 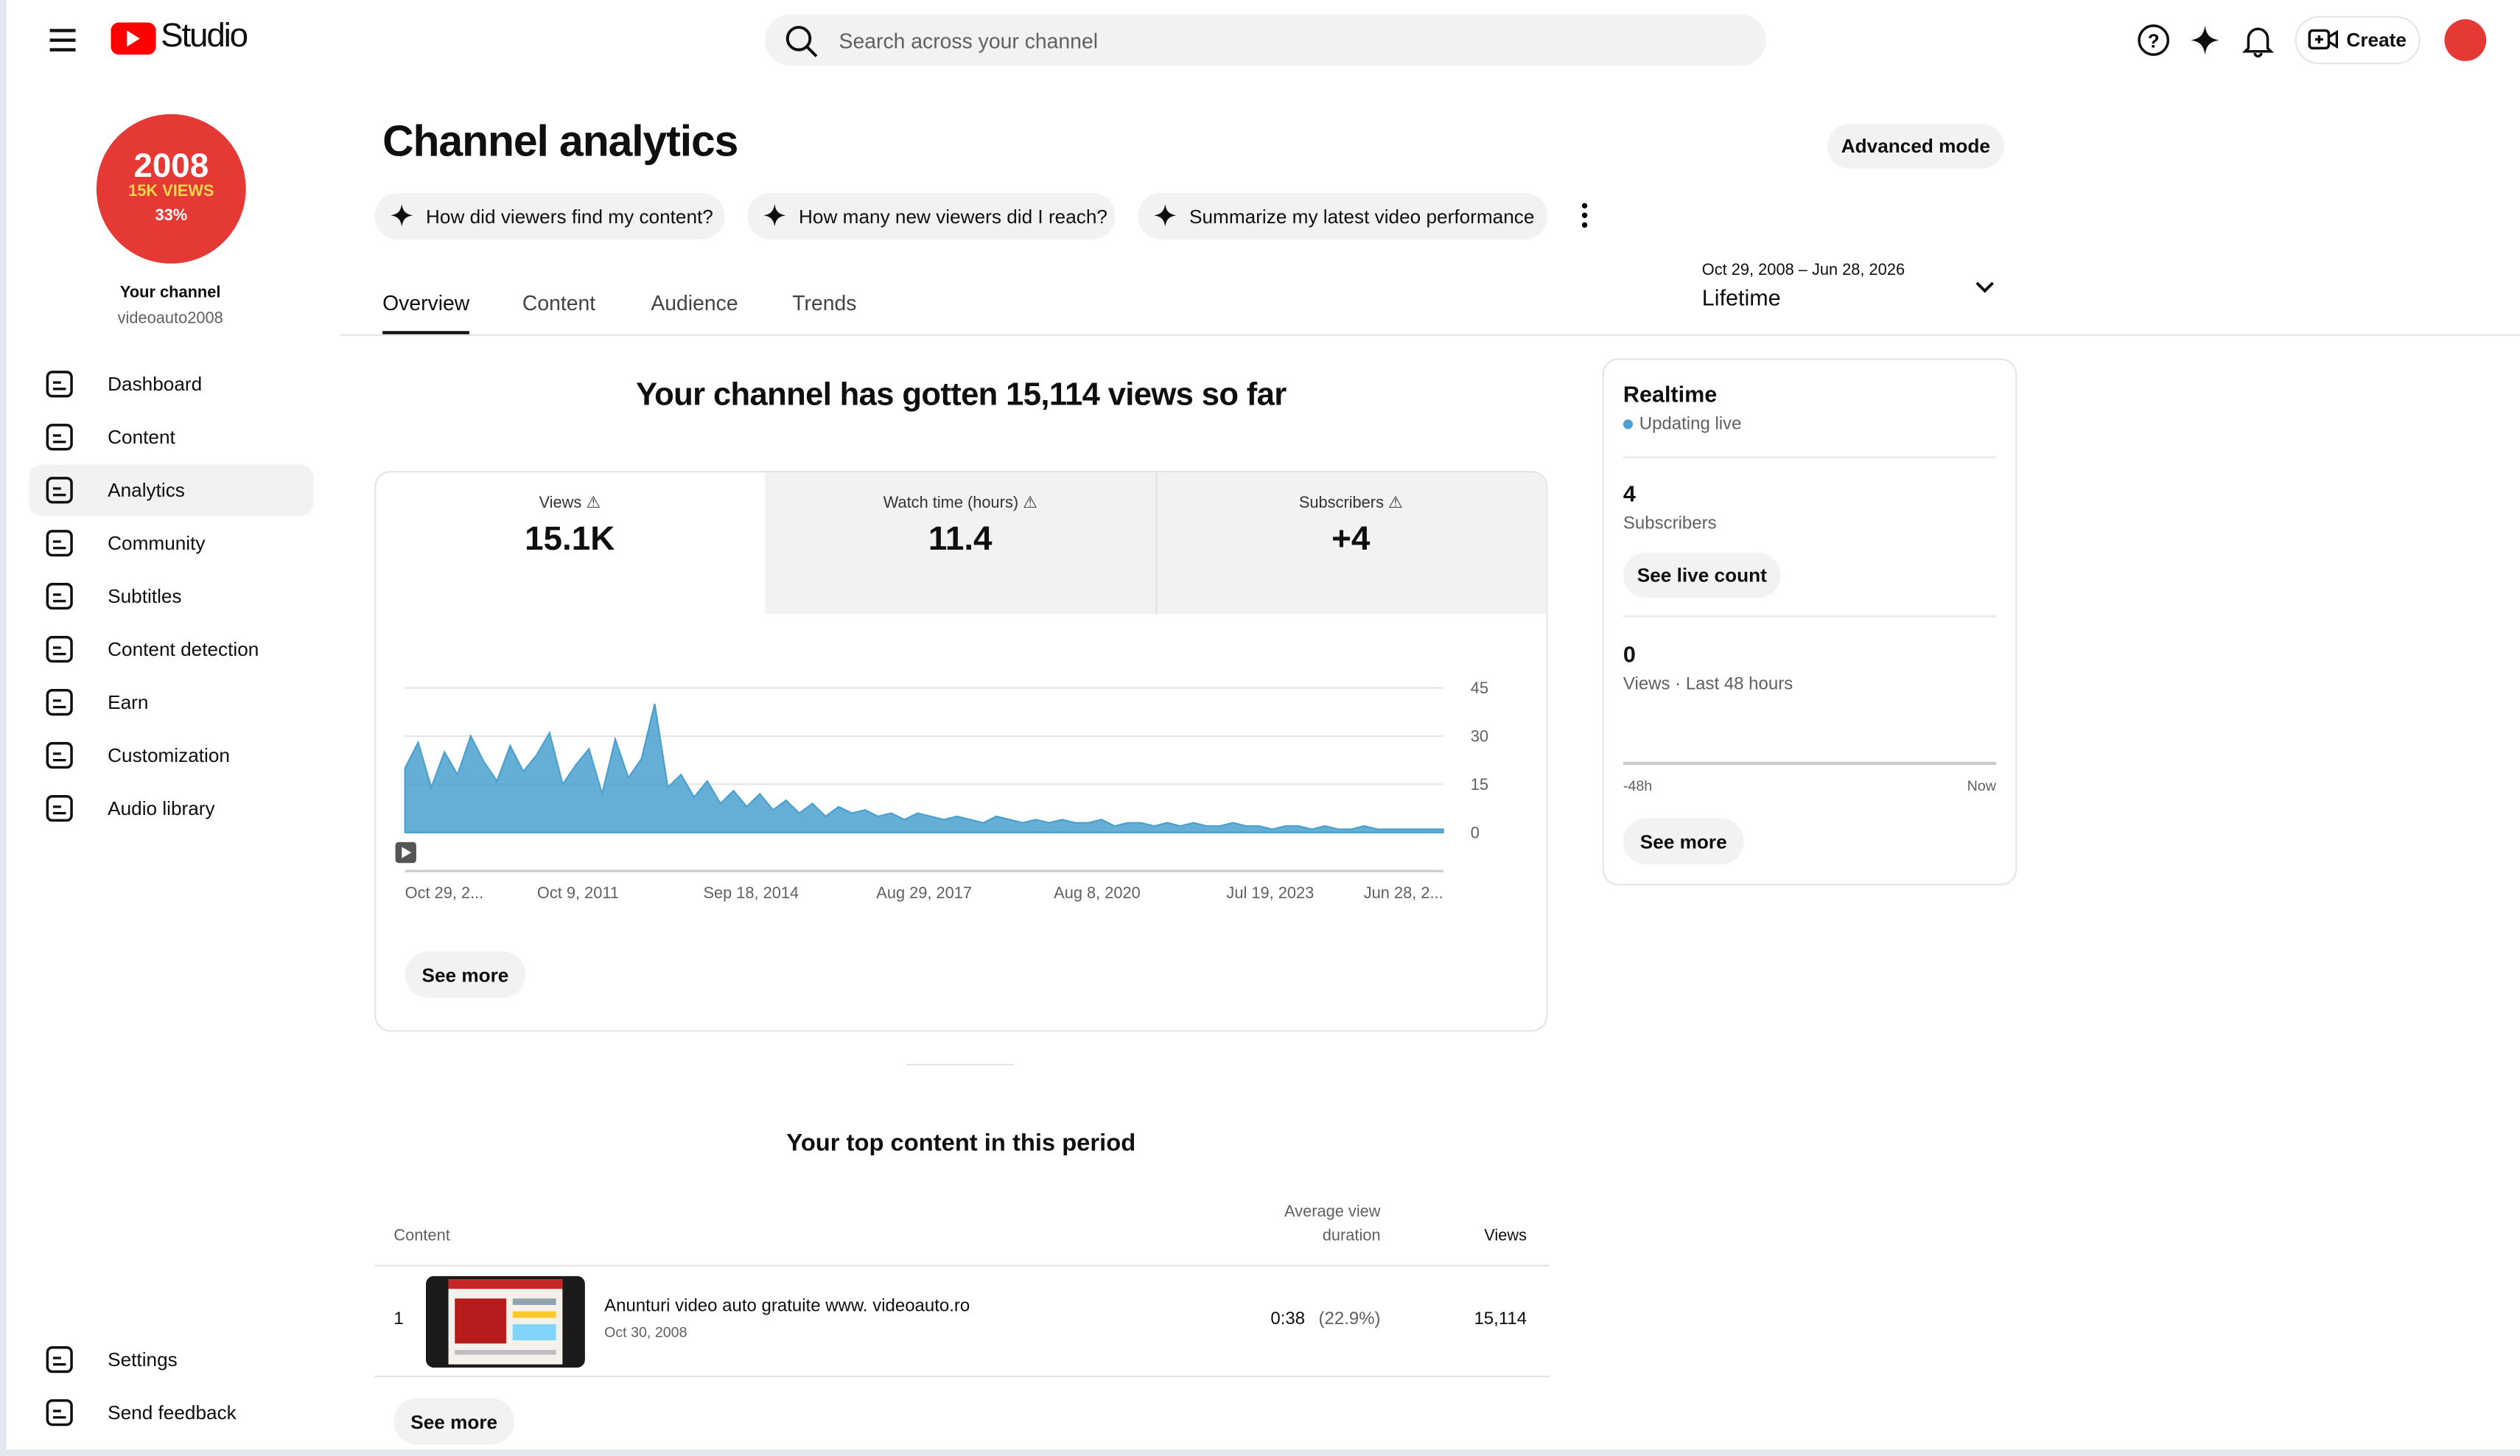 I want to click on row-duration: 0:38, so click(x=1288, y=1319).